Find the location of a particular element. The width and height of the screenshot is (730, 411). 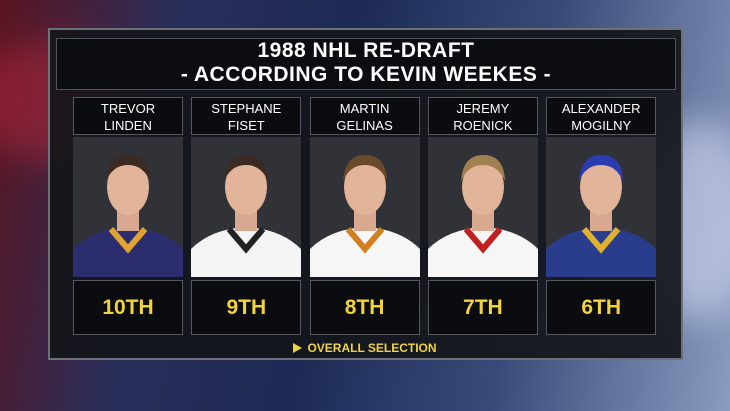

last-name: LINDEN is located at coordinates (128, 125).